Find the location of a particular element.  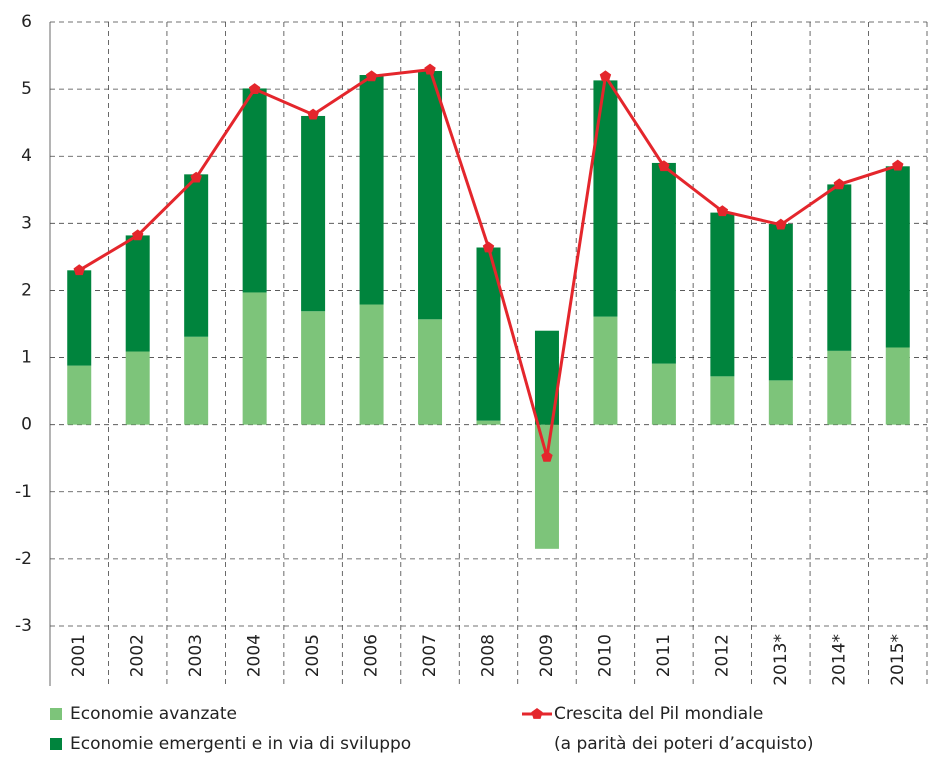

x-tick-label: 2014* is located at coordinates (839, 660).